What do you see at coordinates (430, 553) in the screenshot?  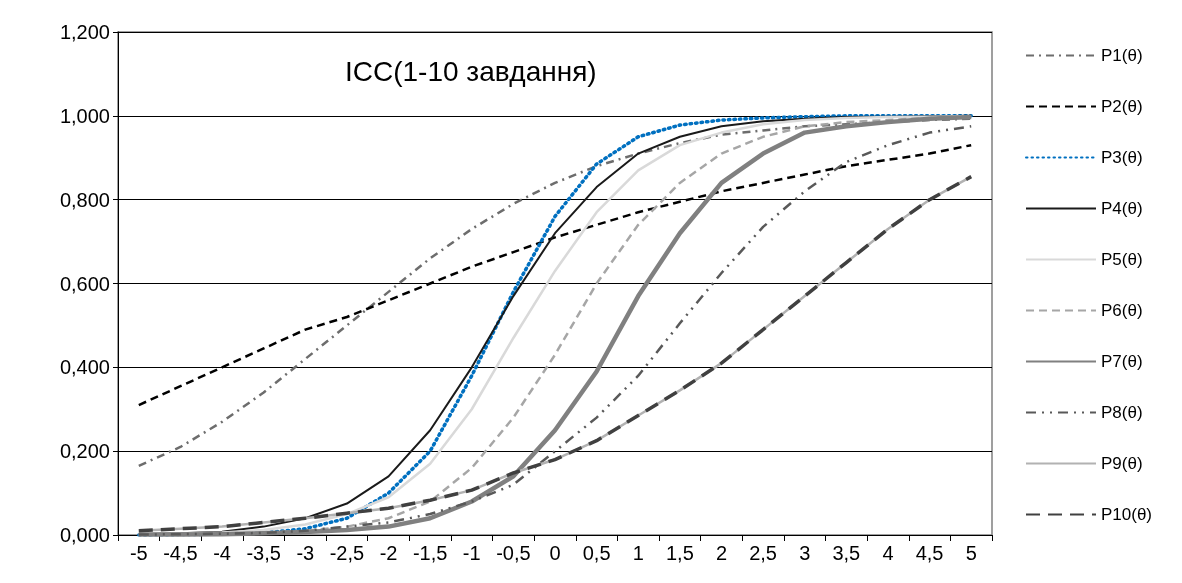 I see `x-tick-label: -1,5` at bounding box center [430, 553].